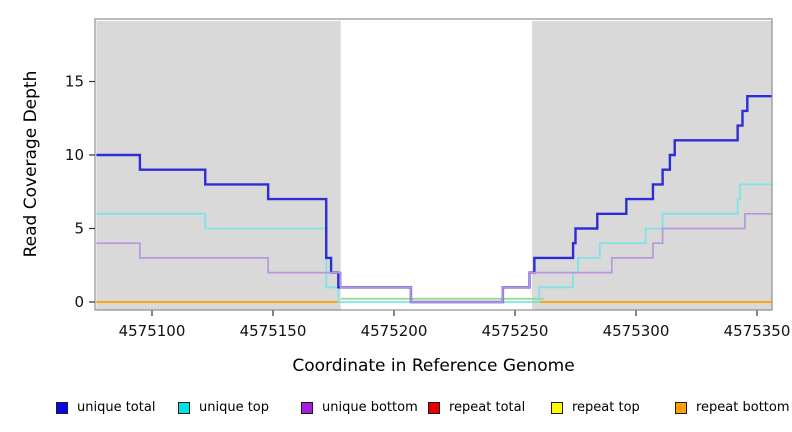 Image resolution: width=792 pixels, height=432 pixels. I want to click on y-tick-label: 5, so click(79, 229).